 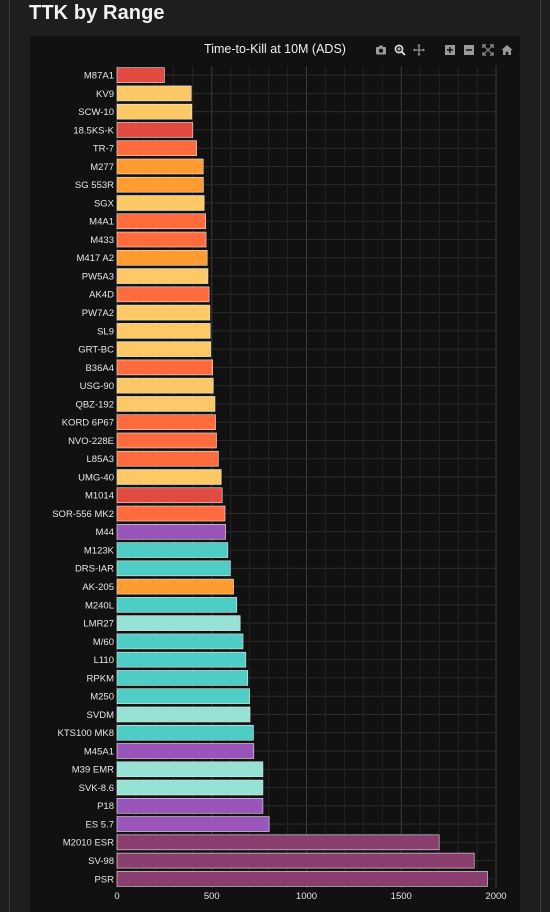 I want to click on category-label: UMG-40, so click(x=96, y=477).